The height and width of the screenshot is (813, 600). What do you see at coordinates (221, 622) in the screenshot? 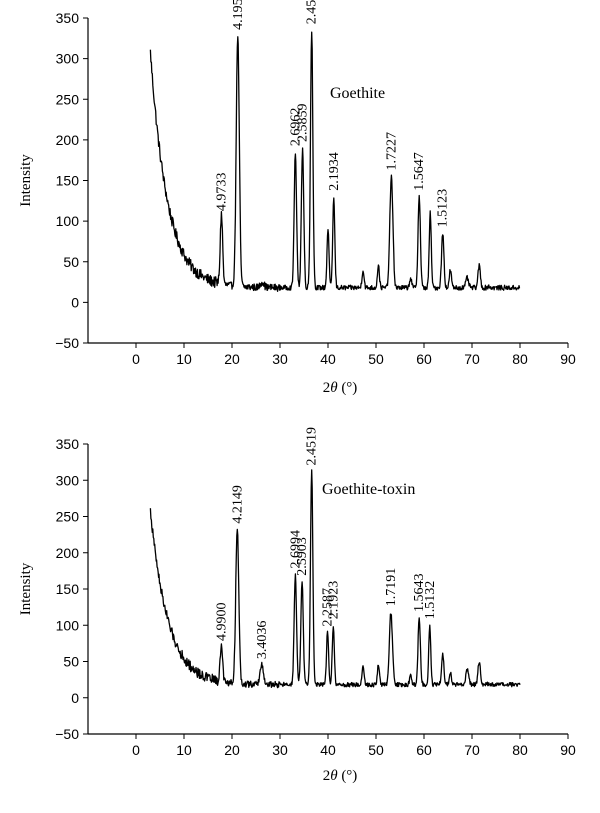
I see `peak-label: 4.9900` at bounding box center [221, 622].